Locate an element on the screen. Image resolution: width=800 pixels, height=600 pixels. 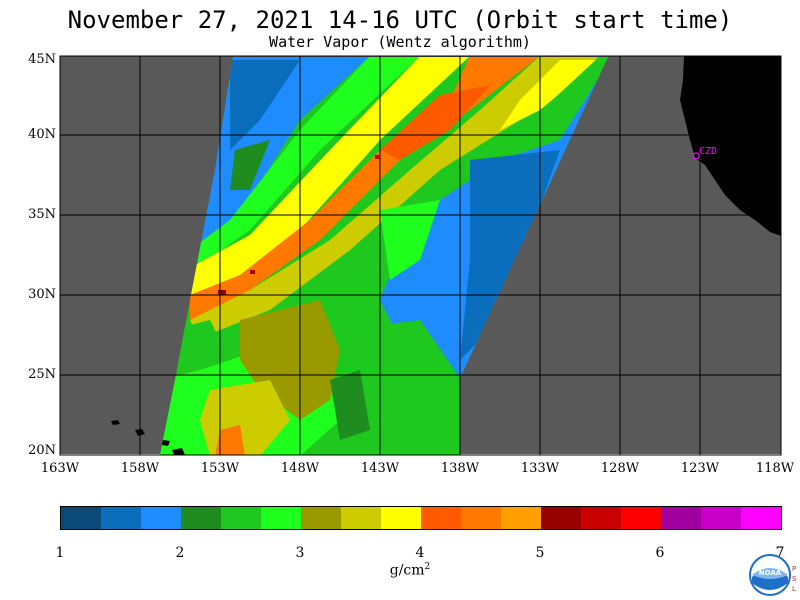
svg-text: S is located at coordinates (794, 579).